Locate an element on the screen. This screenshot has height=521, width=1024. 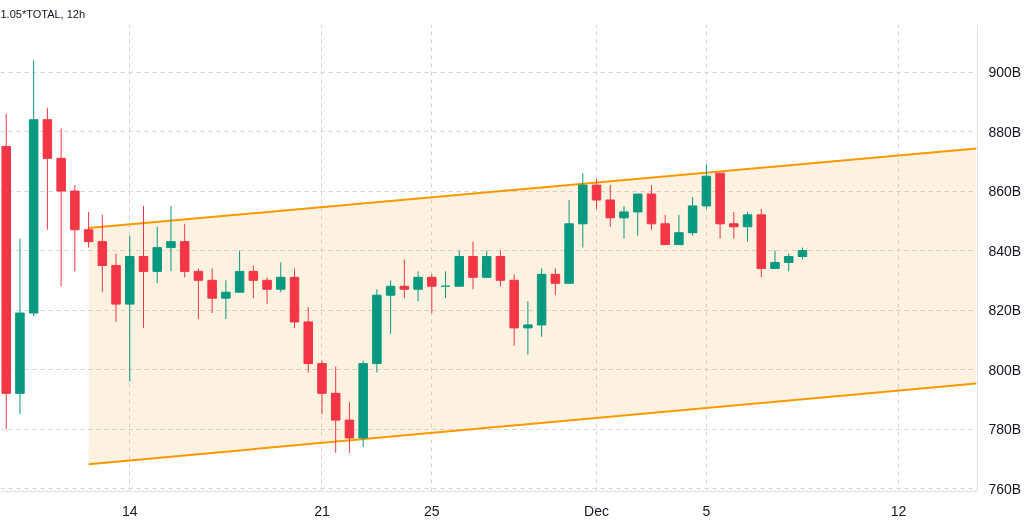
y-tick-label: 900B is located at coordinates (1005, 72).